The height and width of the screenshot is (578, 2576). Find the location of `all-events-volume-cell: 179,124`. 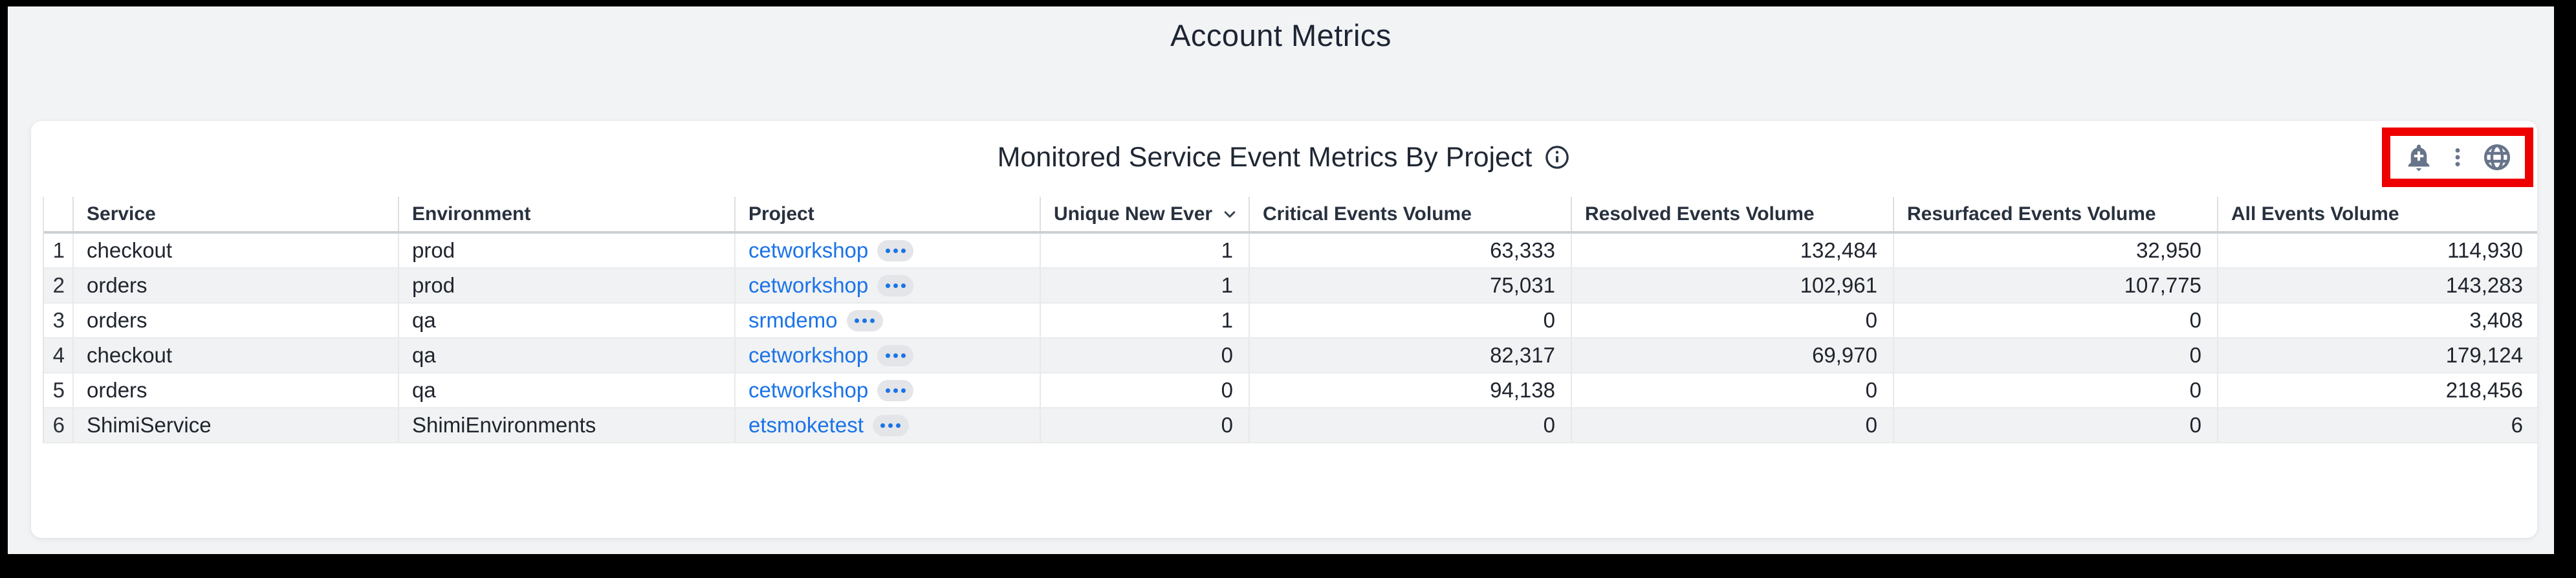

all-events-volume-cell: 179,124 is located at coordinates (2377, 355).